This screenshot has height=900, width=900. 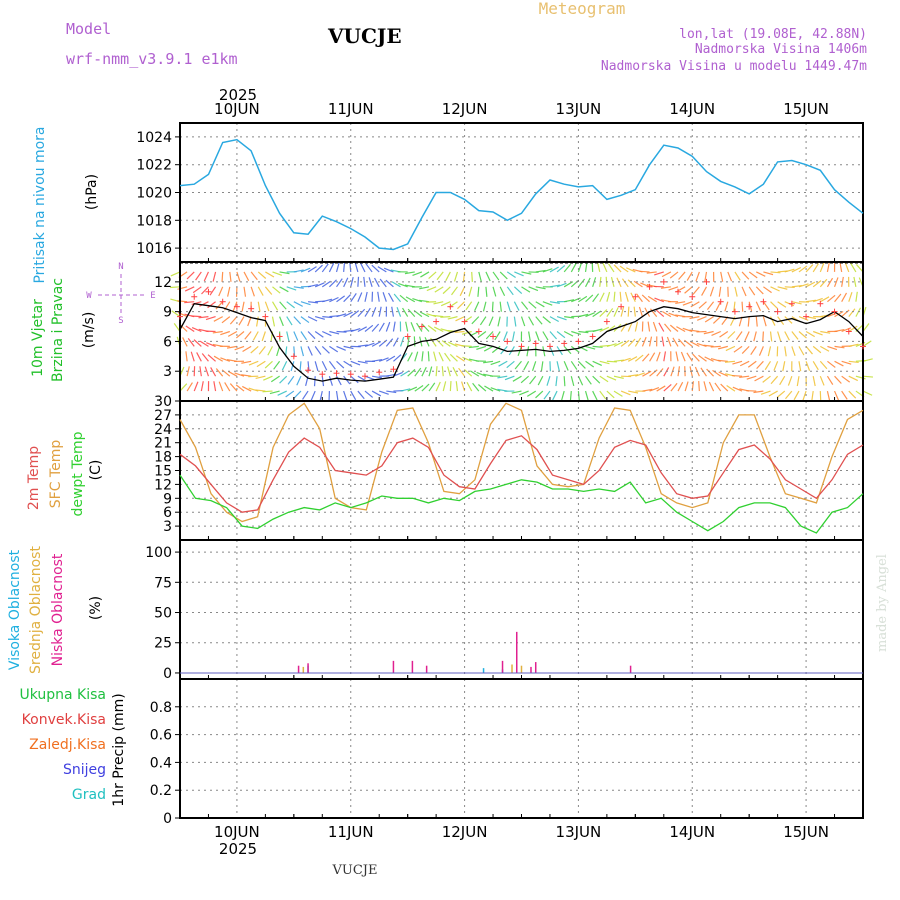 What do you see at coordinates (167, 372) in the screenshot?
I see `y-tick-label: 3` at bounding box center [167, 372].